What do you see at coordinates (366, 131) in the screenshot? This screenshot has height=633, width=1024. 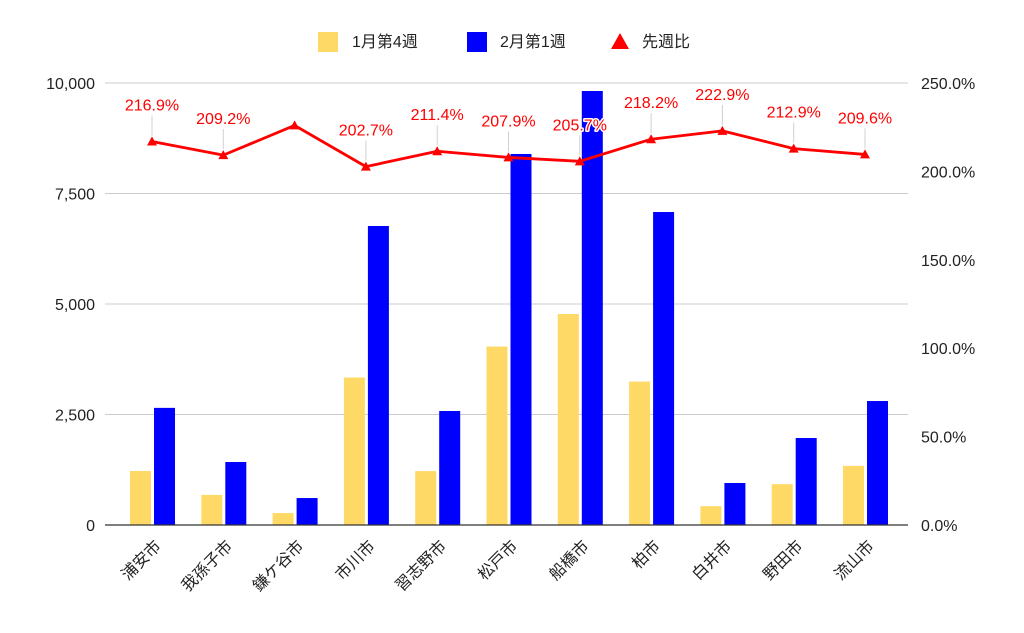 I see `ratio-data-label: 202.7%` at bounding box center [366, 131].